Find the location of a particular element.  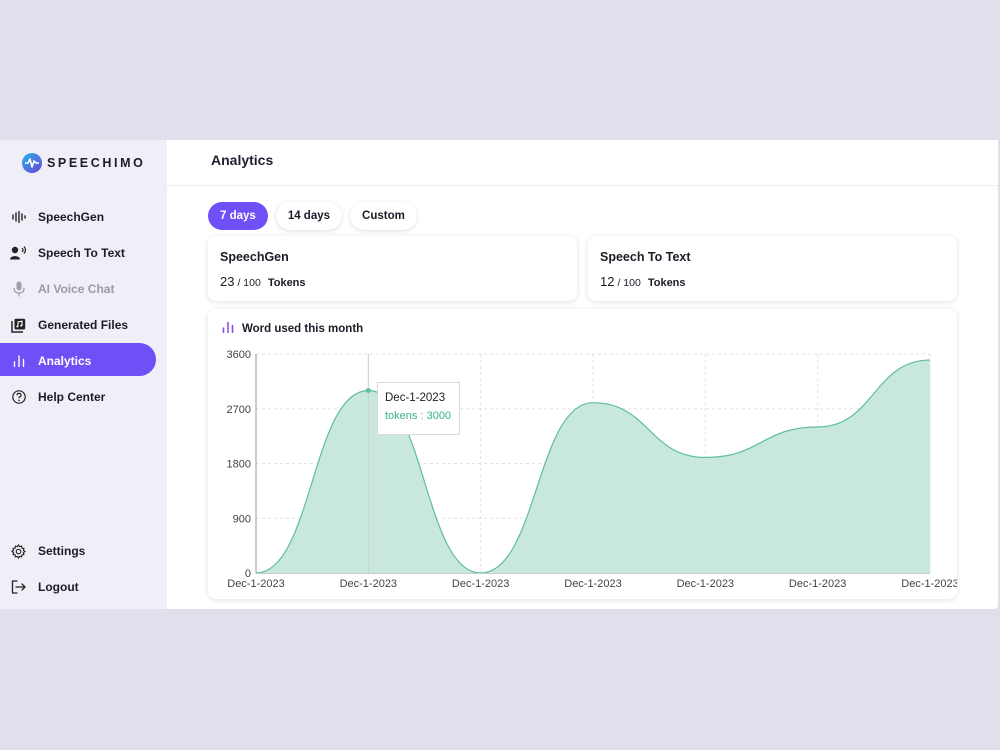

sidebar-item-settings: Settings is located at coordinates (83, 551).